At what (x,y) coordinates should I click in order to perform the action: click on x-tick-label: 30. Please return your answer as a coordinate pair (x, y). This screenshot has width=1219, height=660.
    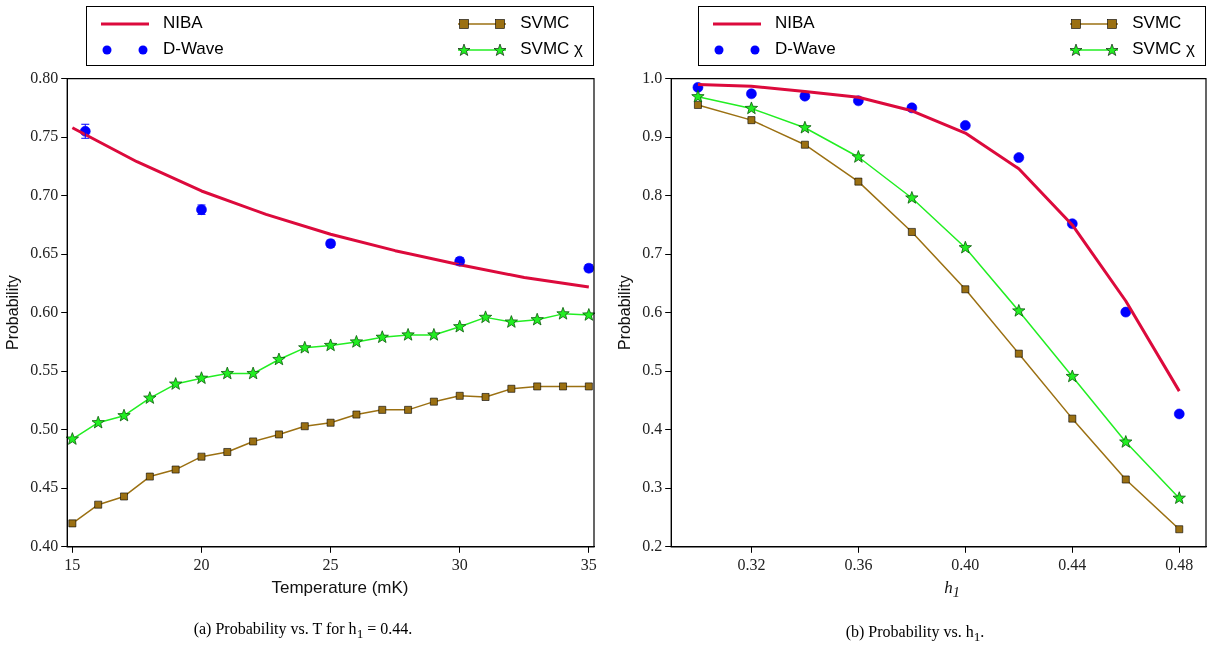
    Looking at the image, I should click on (459, 564).